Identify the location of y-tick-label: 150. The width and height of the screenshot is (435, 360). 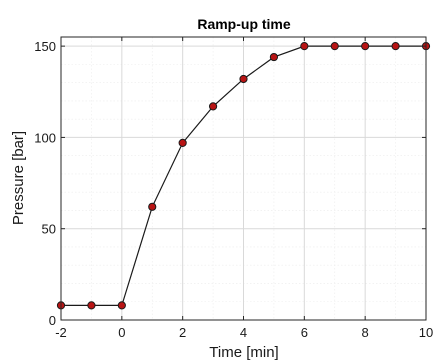
(45, 46).